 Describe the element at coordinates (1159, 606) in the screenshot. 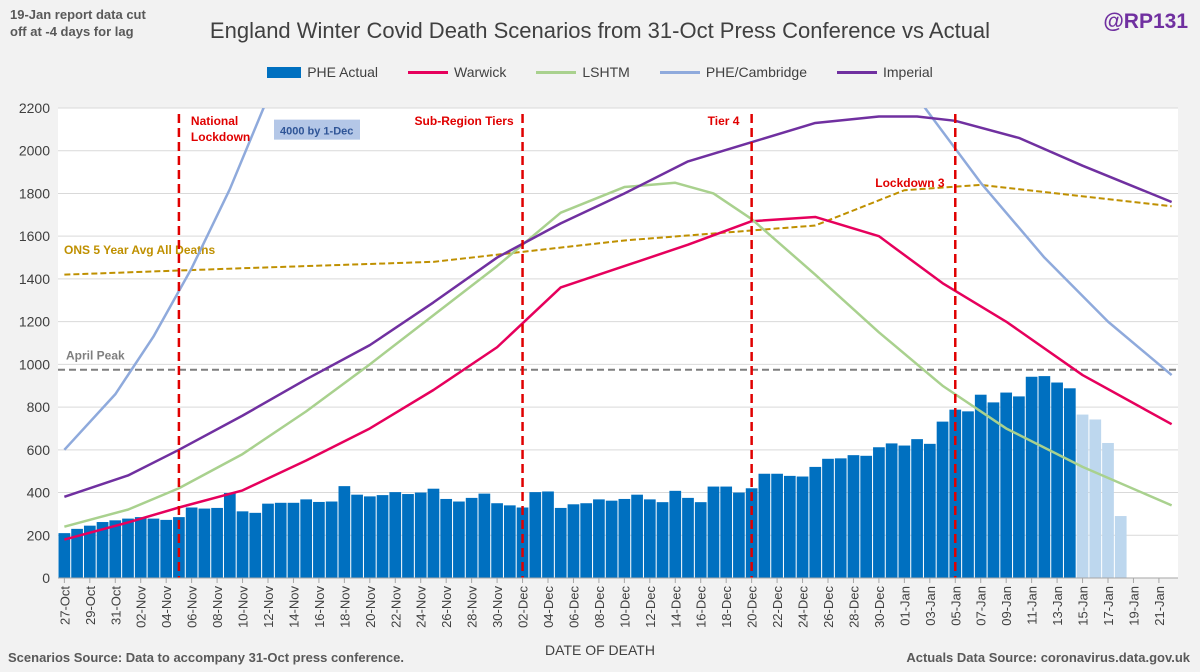

I see `x-tick-label: 21-Jan` at that location.